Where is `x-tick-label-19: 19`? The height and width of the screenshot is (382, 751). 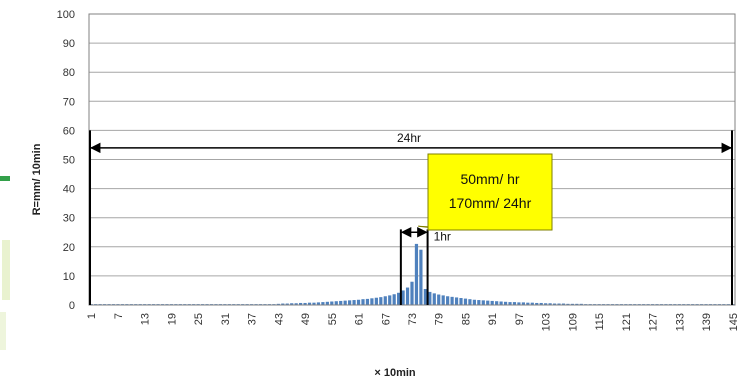
x-tick-label-19: 19 is located at coordinates (172, 319).